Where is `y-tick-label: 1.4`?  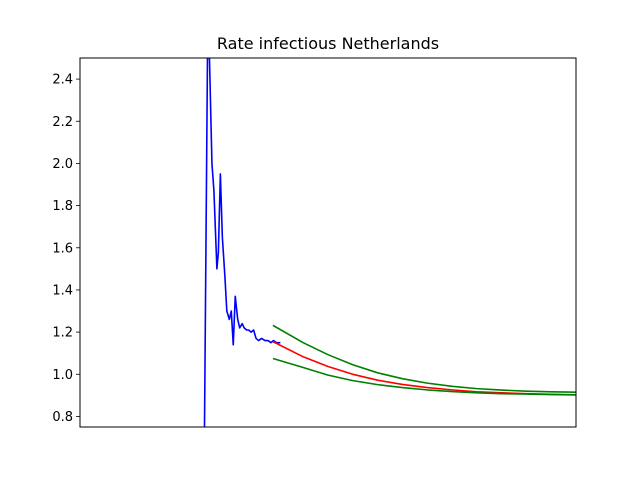
y-tick-label: 1.4 is located at coordinates (62, 290).